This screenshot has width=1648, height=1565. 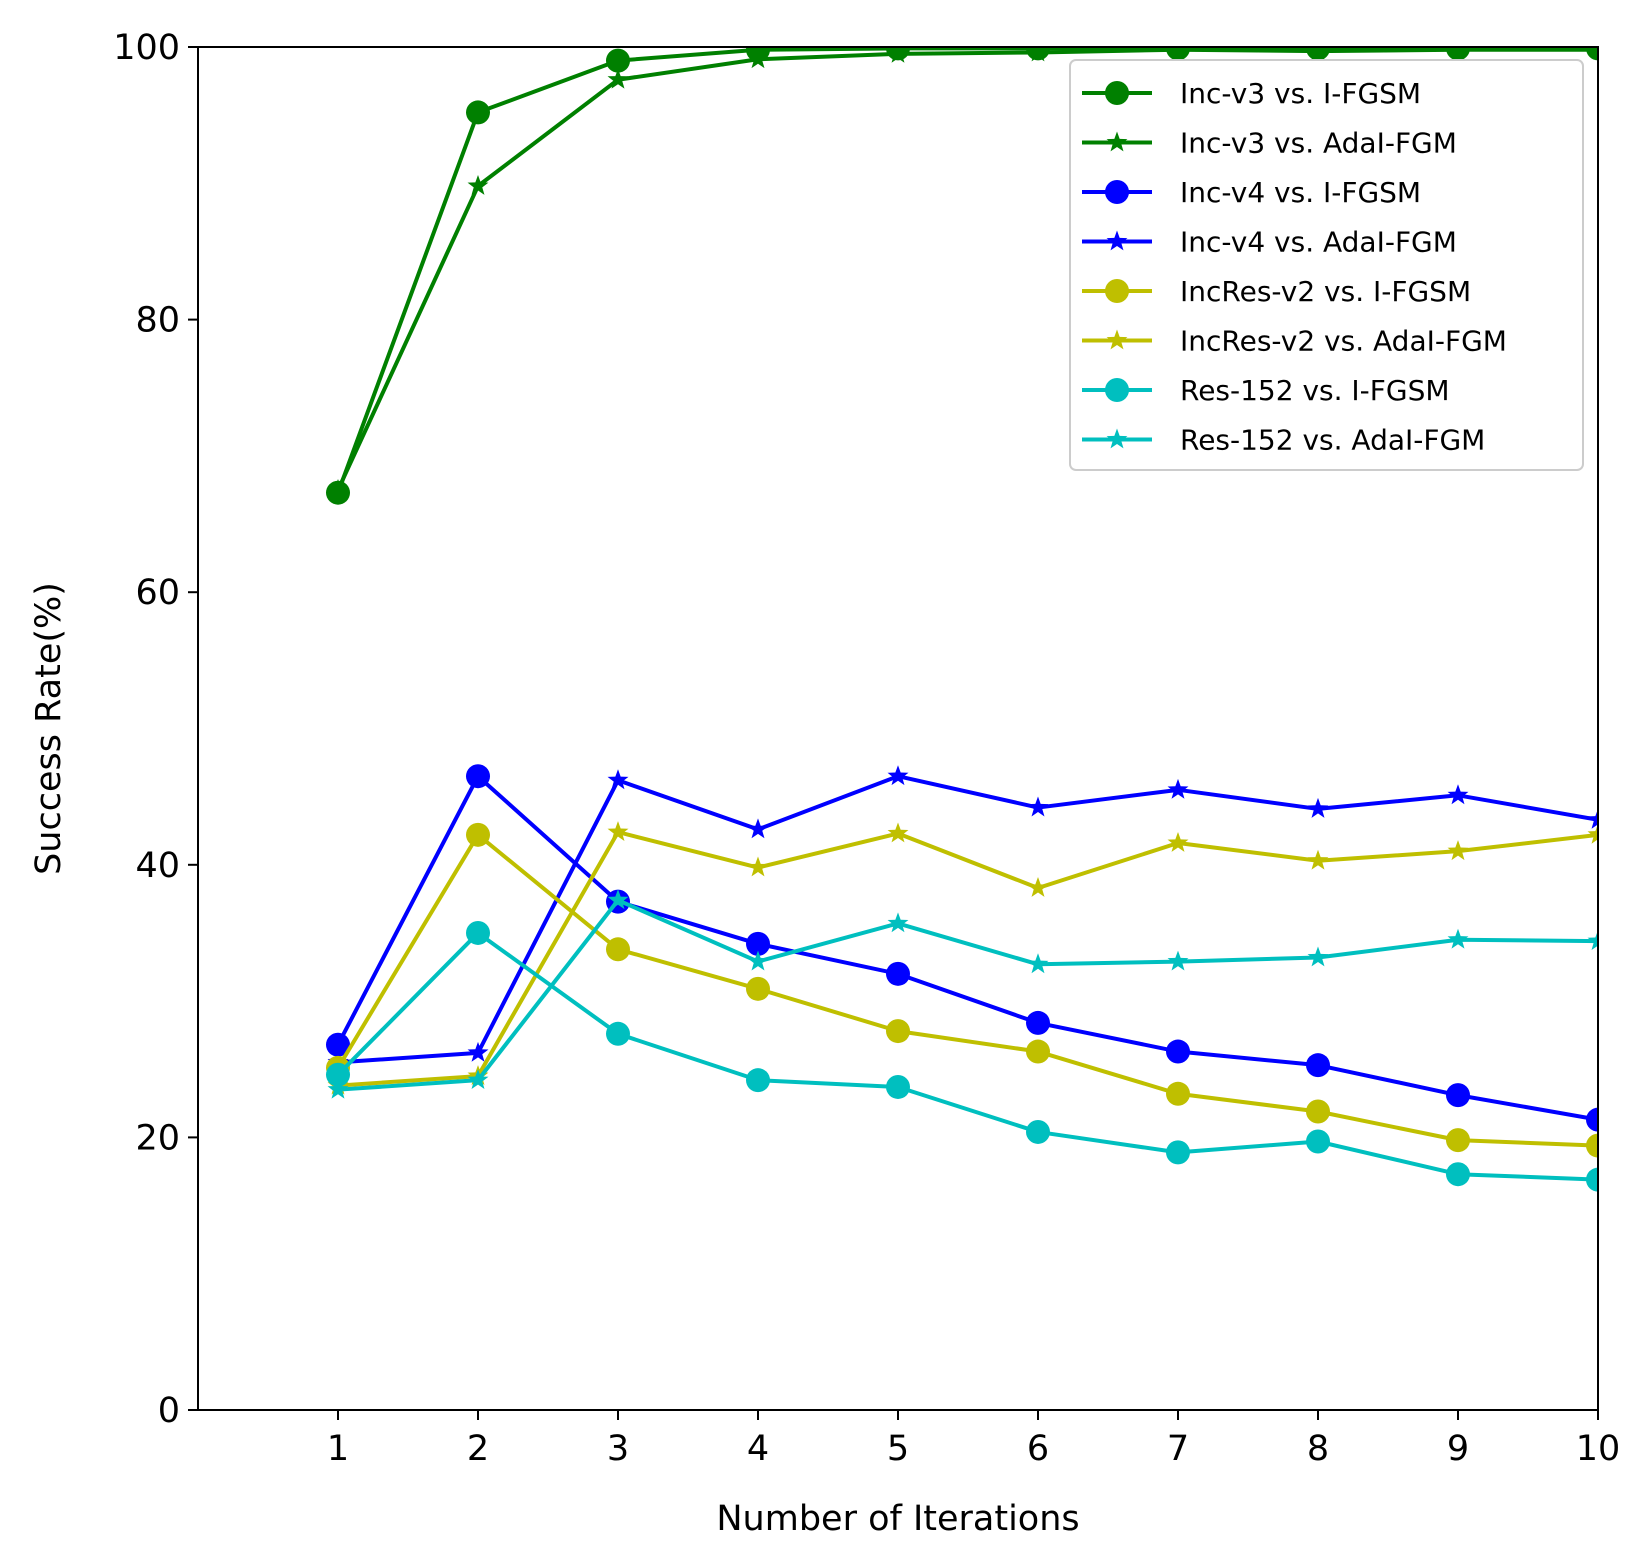 I want to click on legend-label: Inc-v3 vs. AdaI-FGM, so click(x=1318, y=143).